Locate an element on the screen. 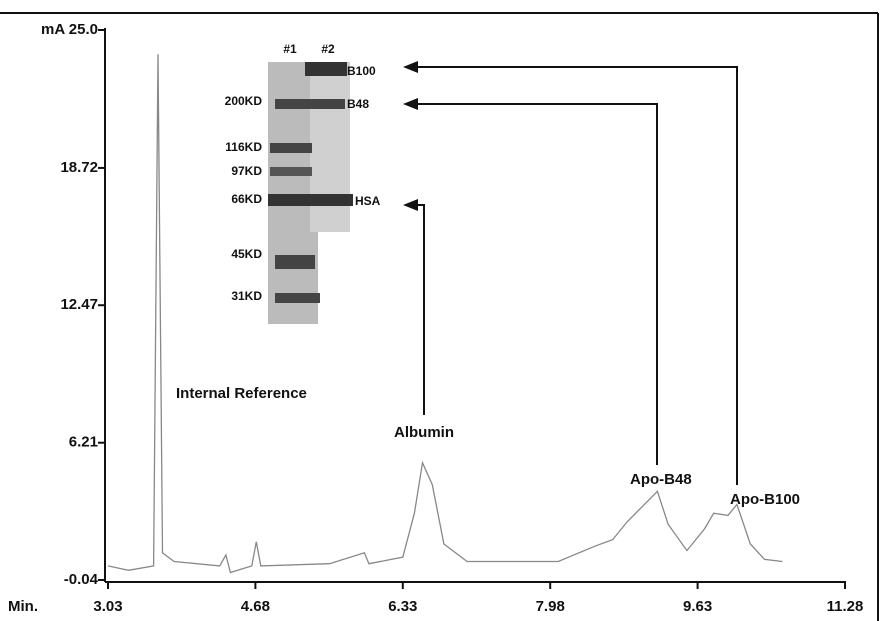 The height and width of the screenshot is (621, 881). band-label: HSA is located at coordinates (368, 201).